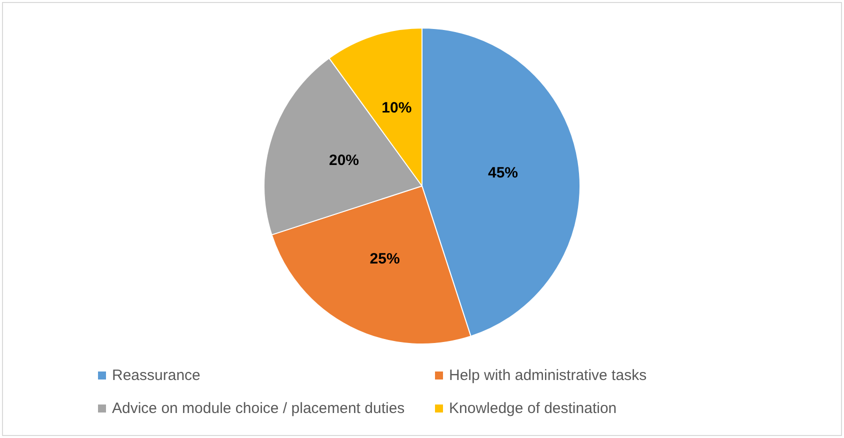  I want to click on data-label: 10%, so click(397, 108).